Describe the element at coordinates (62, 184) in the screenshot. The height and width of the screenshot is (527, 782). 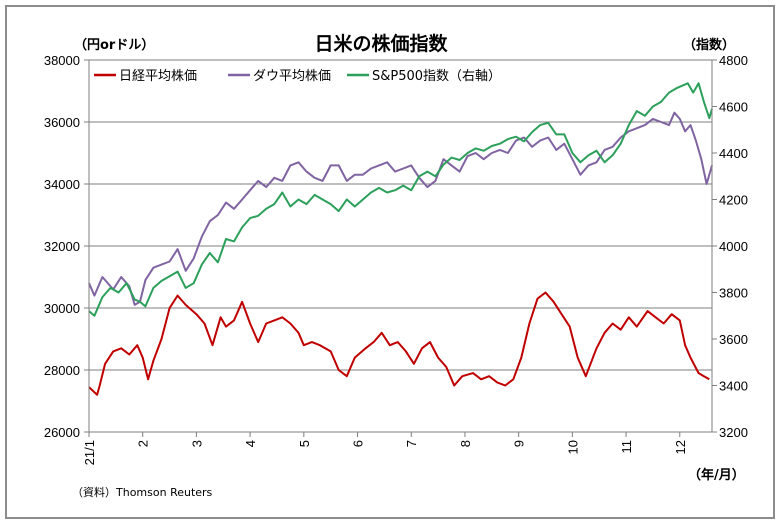
I see `y-left-tick-label: 34000` at that location.